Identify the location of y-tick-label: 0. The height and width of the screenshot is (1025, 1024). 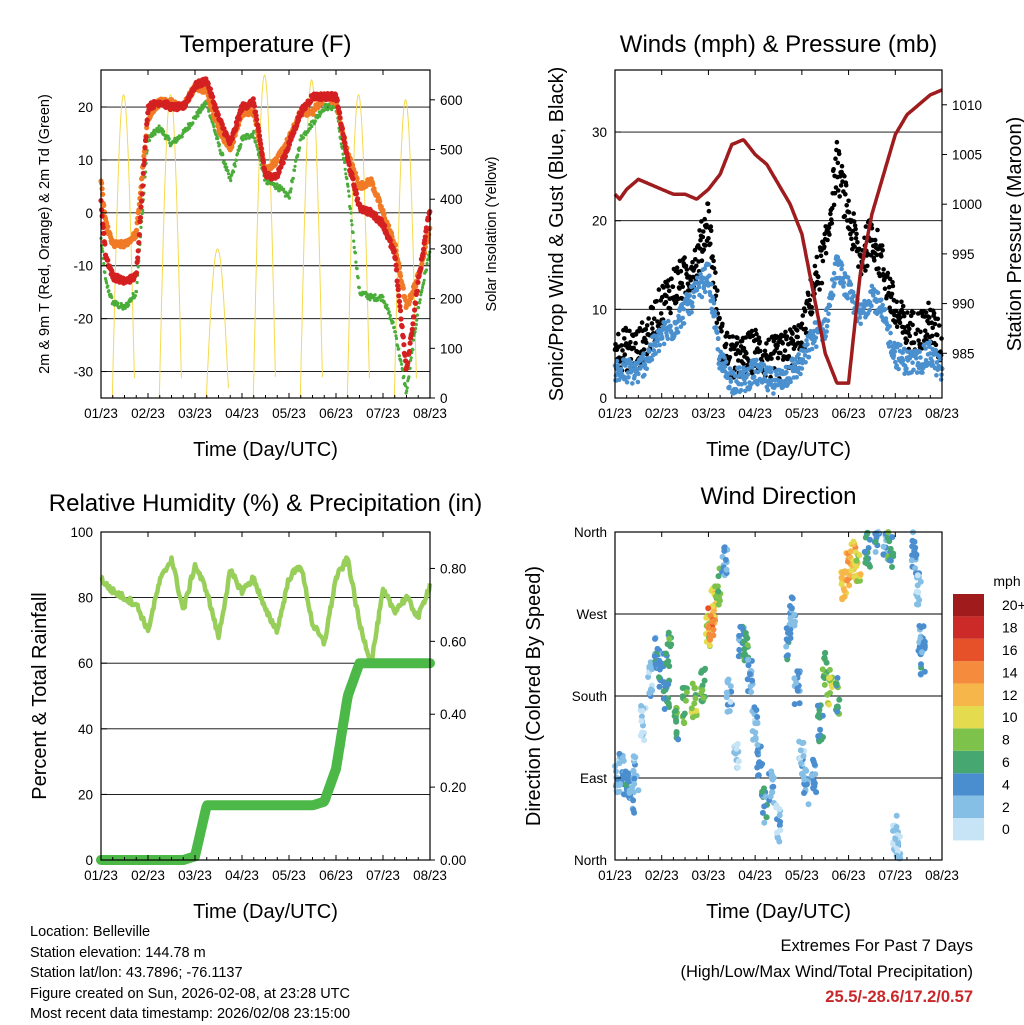
(89, 213).